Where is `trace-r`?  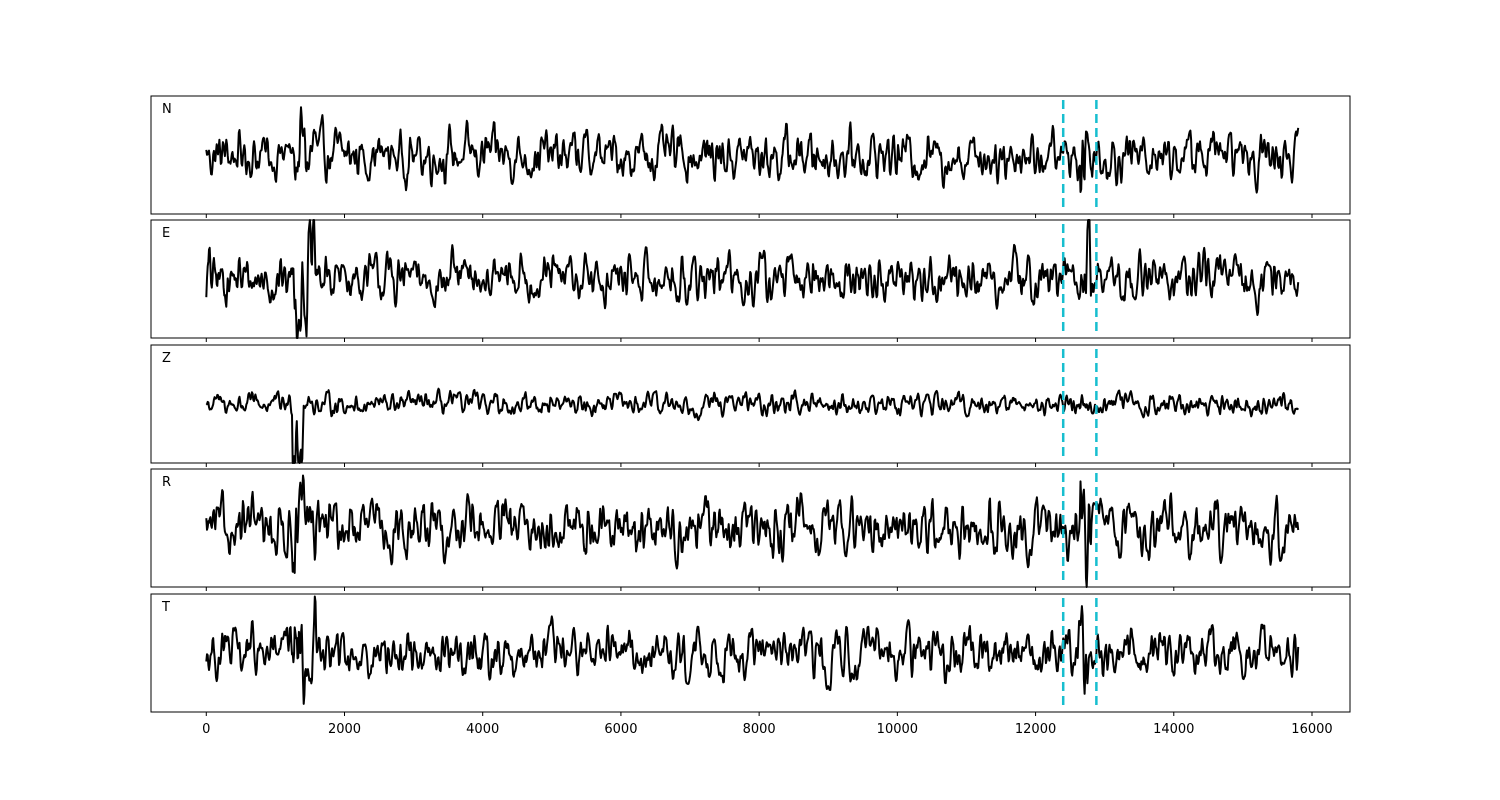
trace-r is located at coordinates (752, 531).